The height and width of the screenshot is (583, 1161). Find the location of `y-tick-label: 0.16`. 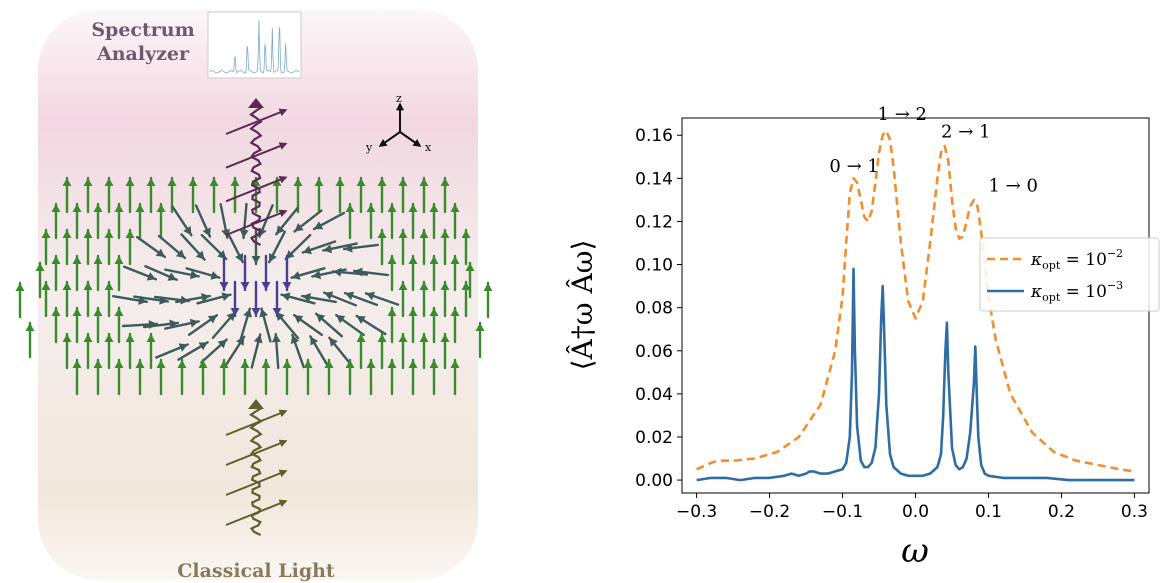

y-tick-label: 0.16 is located at coordinates (654, 136).